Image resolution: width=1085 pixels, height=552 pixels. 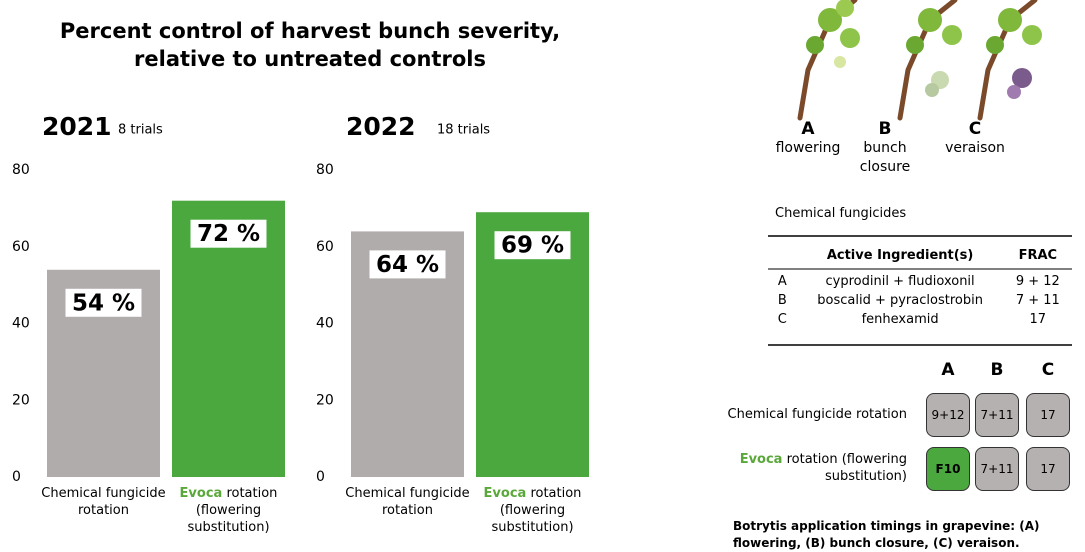 What do you see at coordinates (997, 370) in the screenshot?
I see `column-letter: B` at bounding box center [997, 370].